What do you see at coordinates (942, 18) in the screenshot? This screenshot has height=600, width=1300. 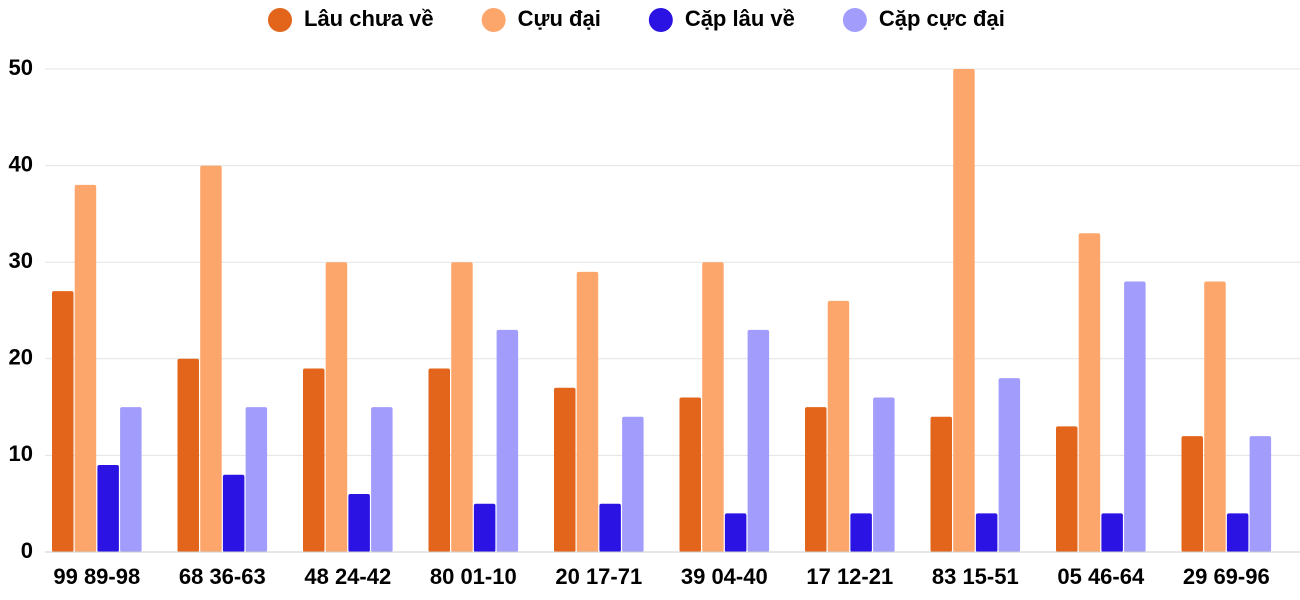 I see `legend-label: Cặp cực đại` at bounding box center [942, 18].